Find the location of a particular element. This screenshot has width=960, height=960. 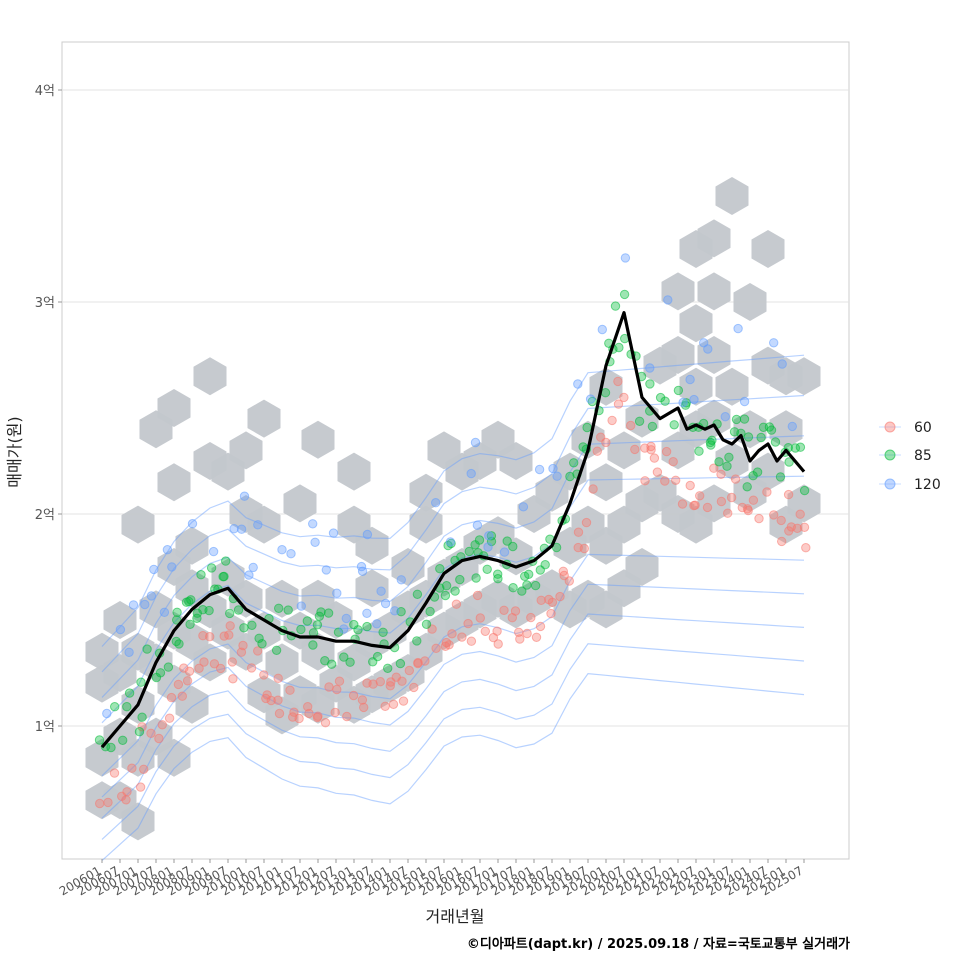

y-axis-title: 매매가(원) is located at coordinates (14, 451).